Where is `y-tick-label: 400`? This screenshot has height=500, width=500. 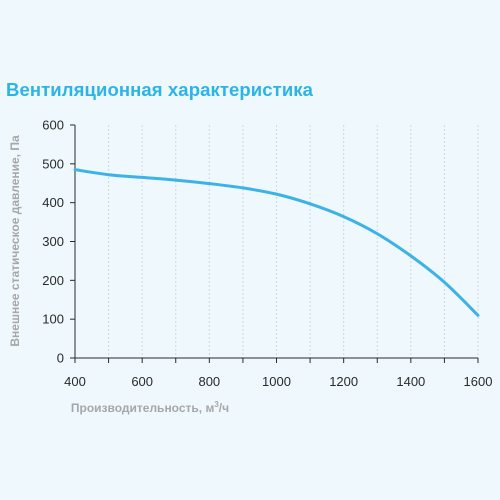 y-tick-label: 400 is located at coordinates (53, 202).